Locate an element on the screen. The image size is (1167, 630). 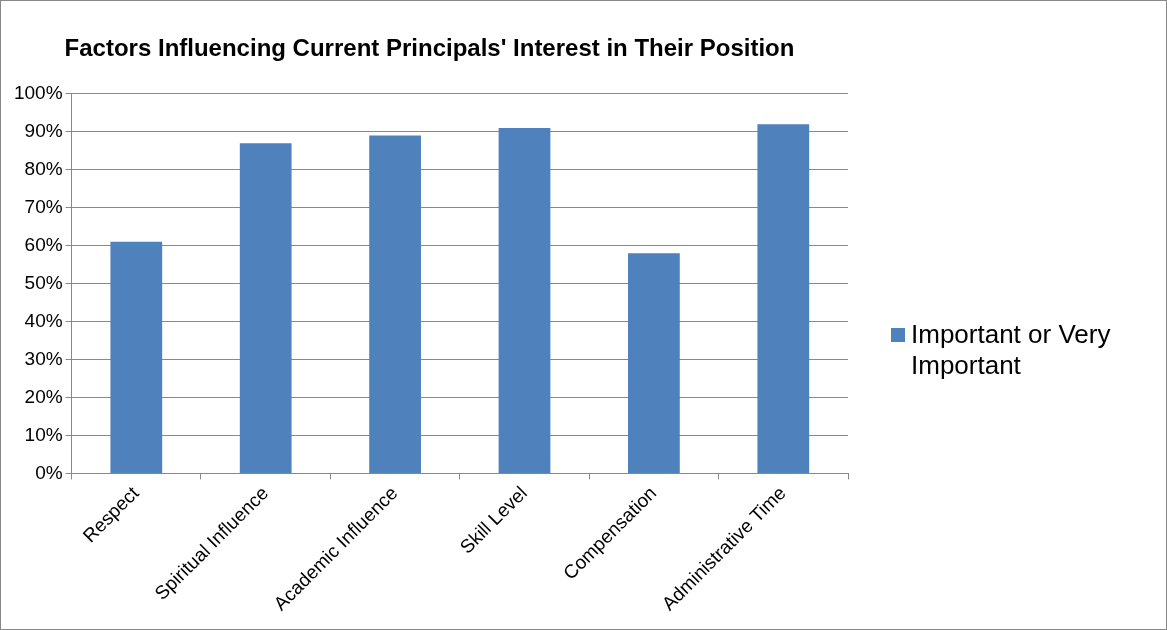
legend-label: Important or Very Important is located at coordinates (1011, 350).